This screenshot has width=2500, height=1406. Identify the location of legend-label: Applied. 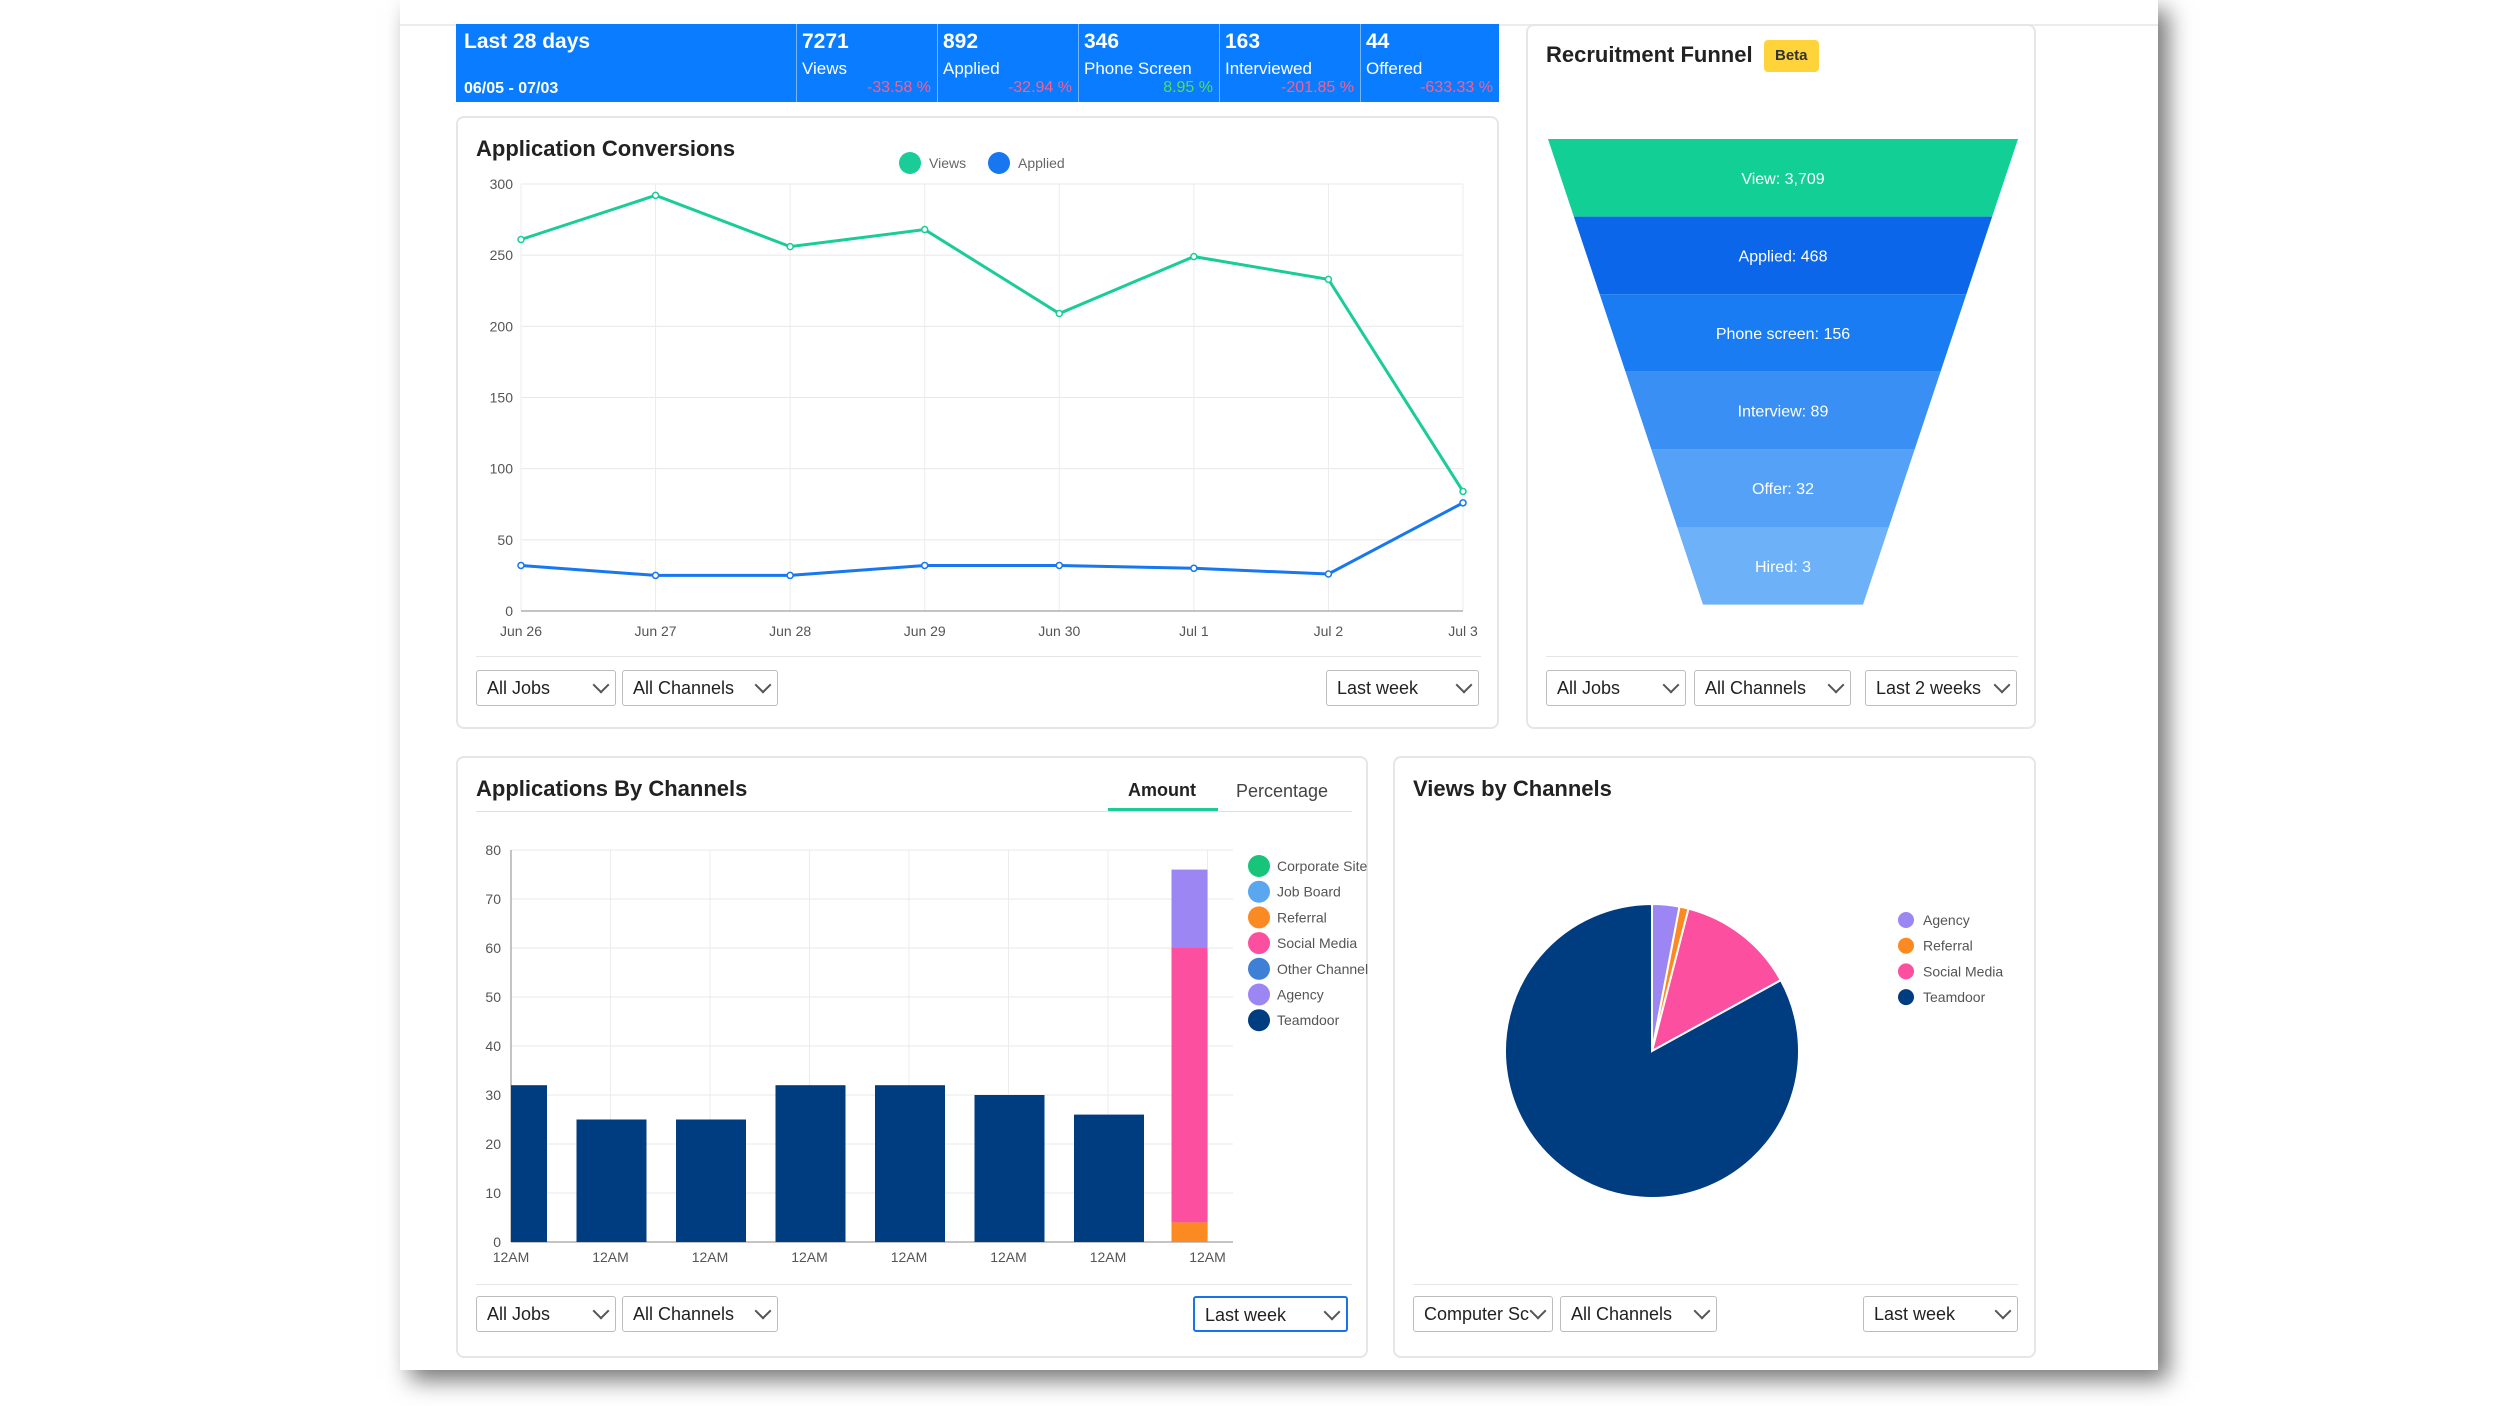
(1041, 163).